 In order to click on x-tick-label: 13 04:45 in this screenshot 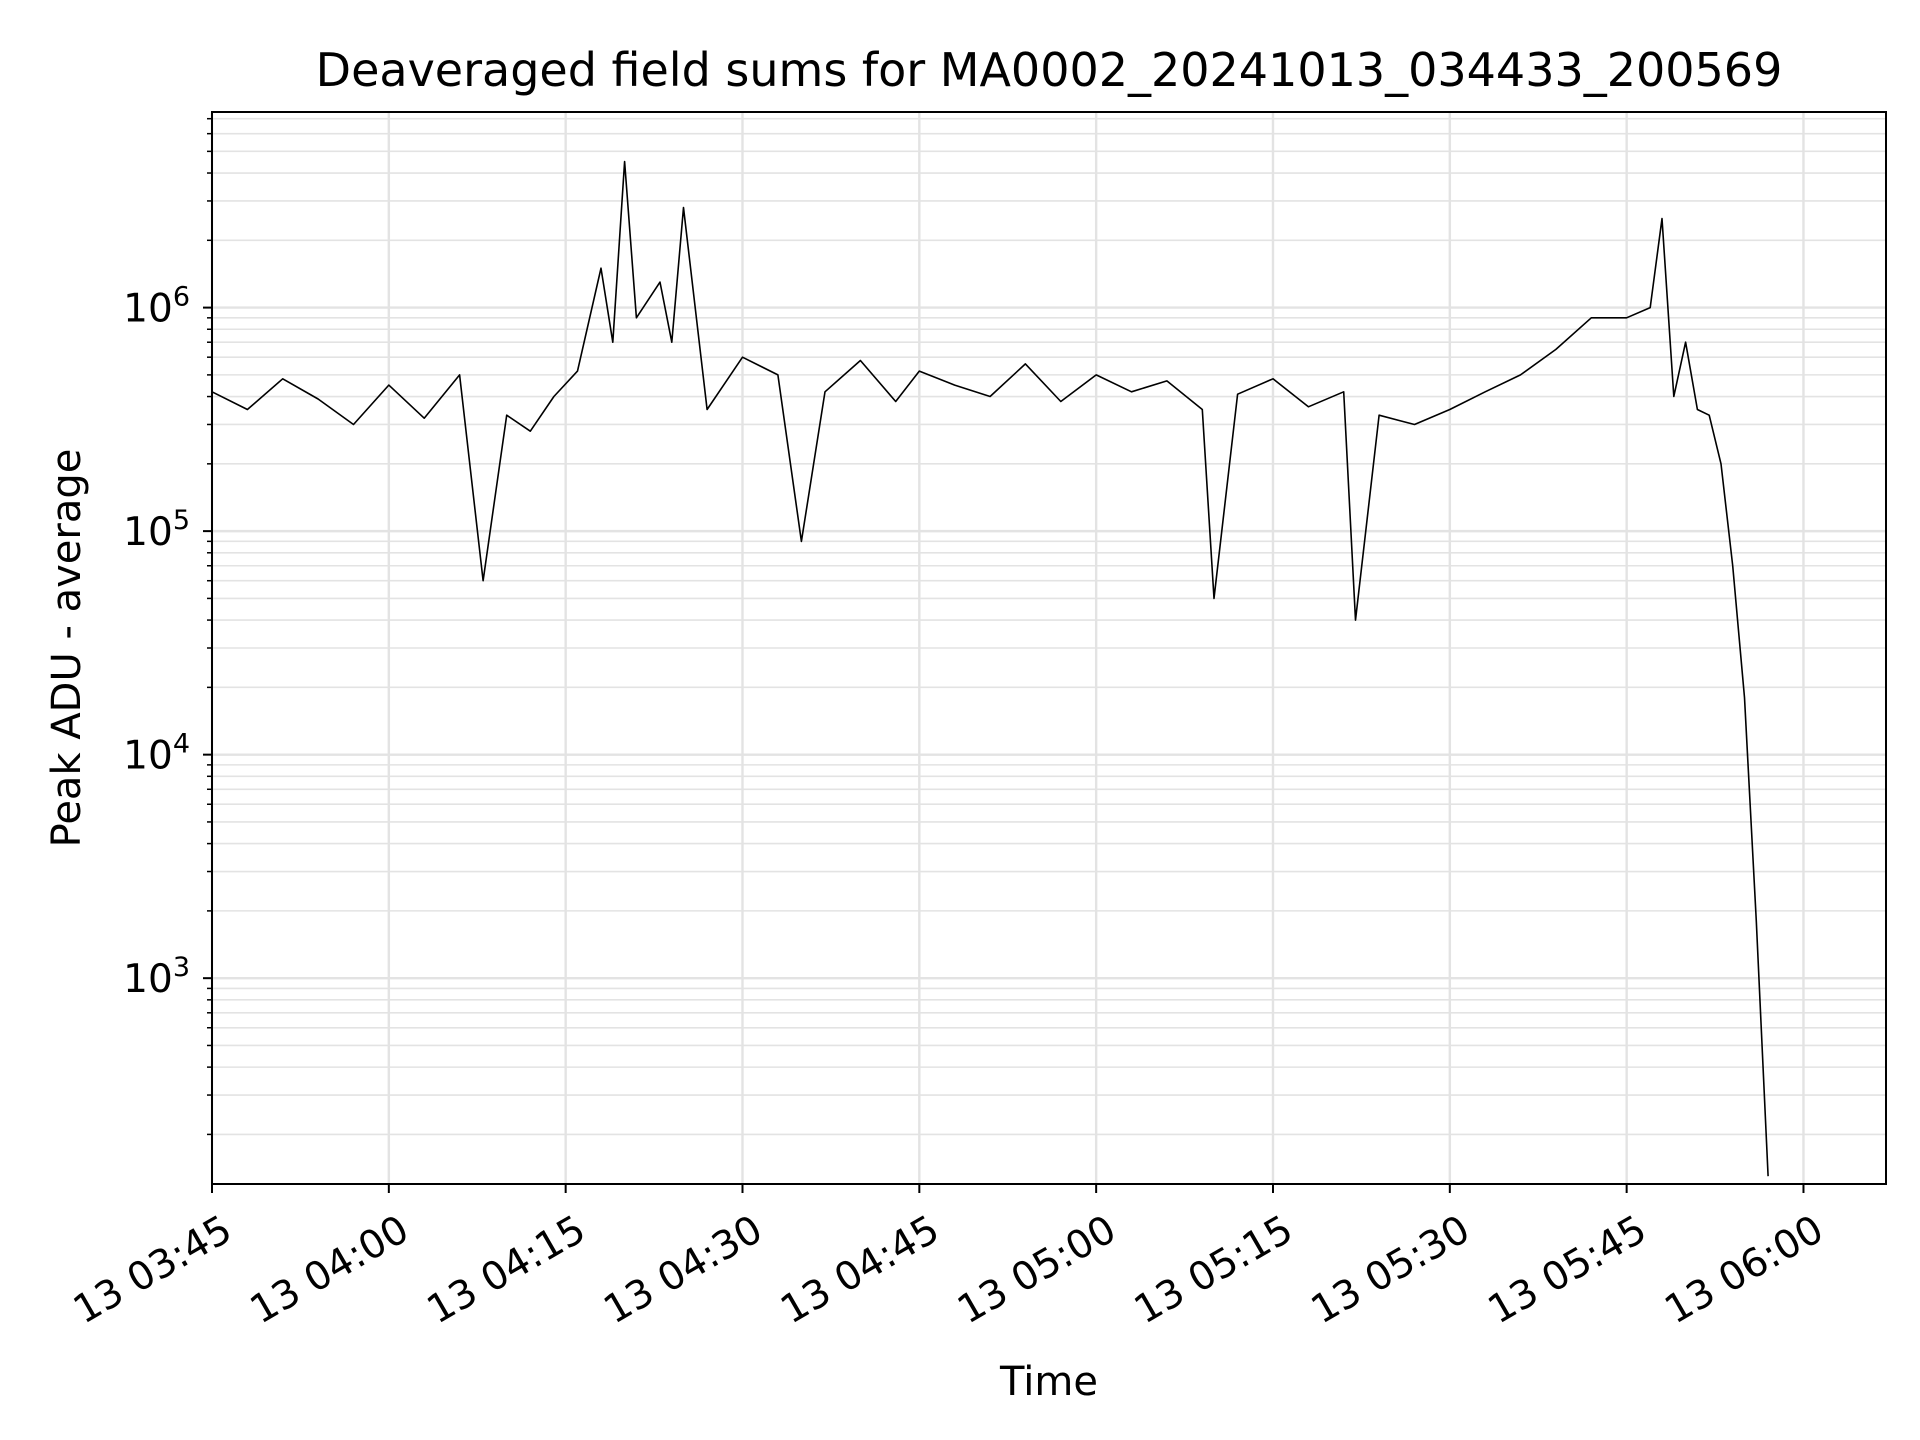, I will do `click(860, 1270)`.